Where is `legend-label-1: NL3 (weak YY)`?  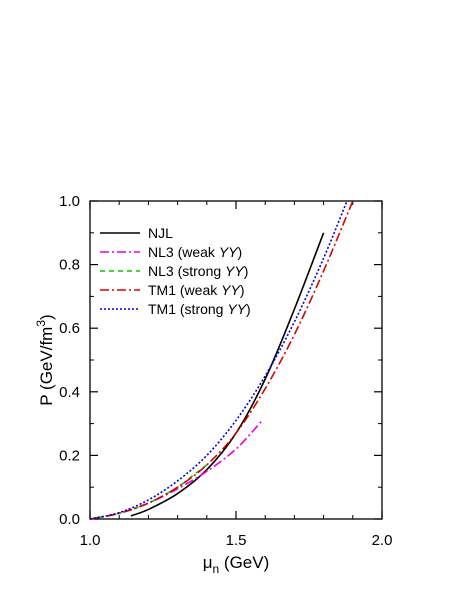 legend-label-1: NL3 (weak YY) is located at coordinates (195, 252).